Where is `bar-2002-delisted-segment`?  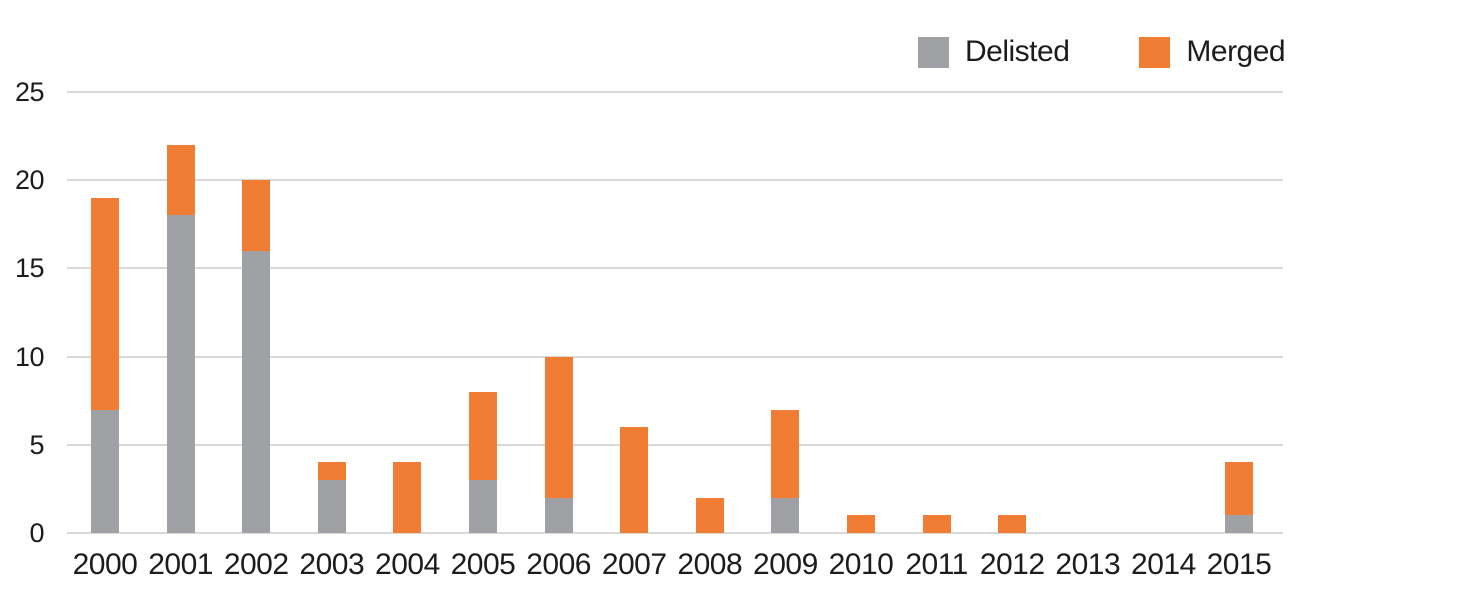
bar-2002-delisted-segment is located at coordinates (256, 391).